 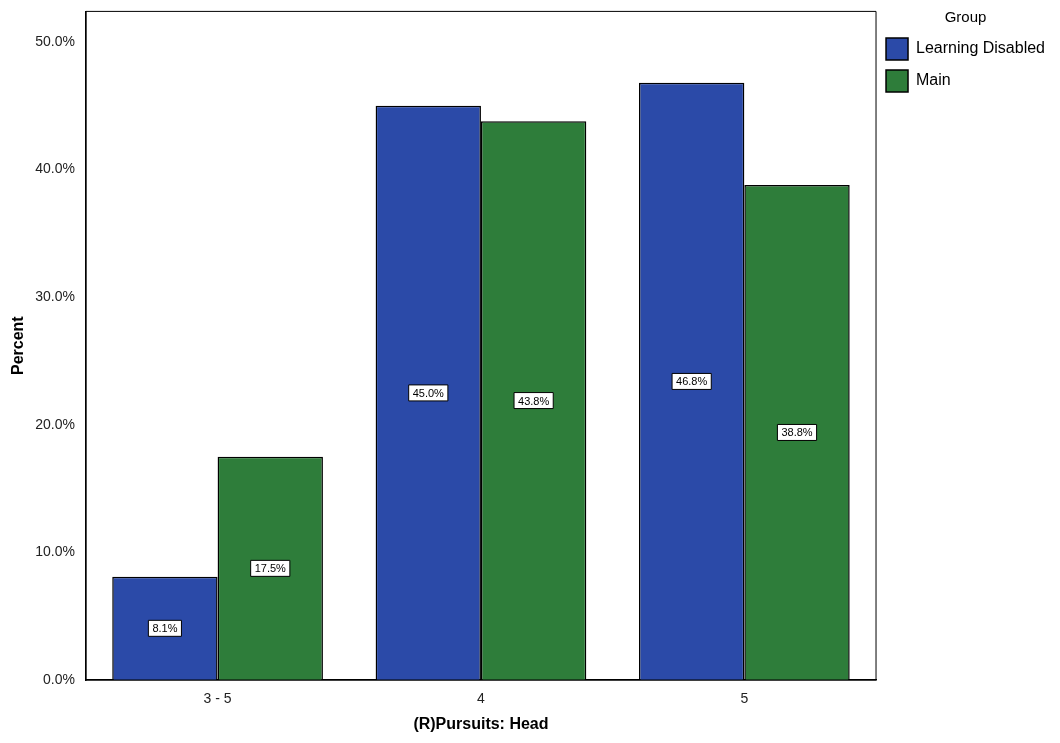 I want to click on x-tick-label: 5, so click(x=744, y=698).